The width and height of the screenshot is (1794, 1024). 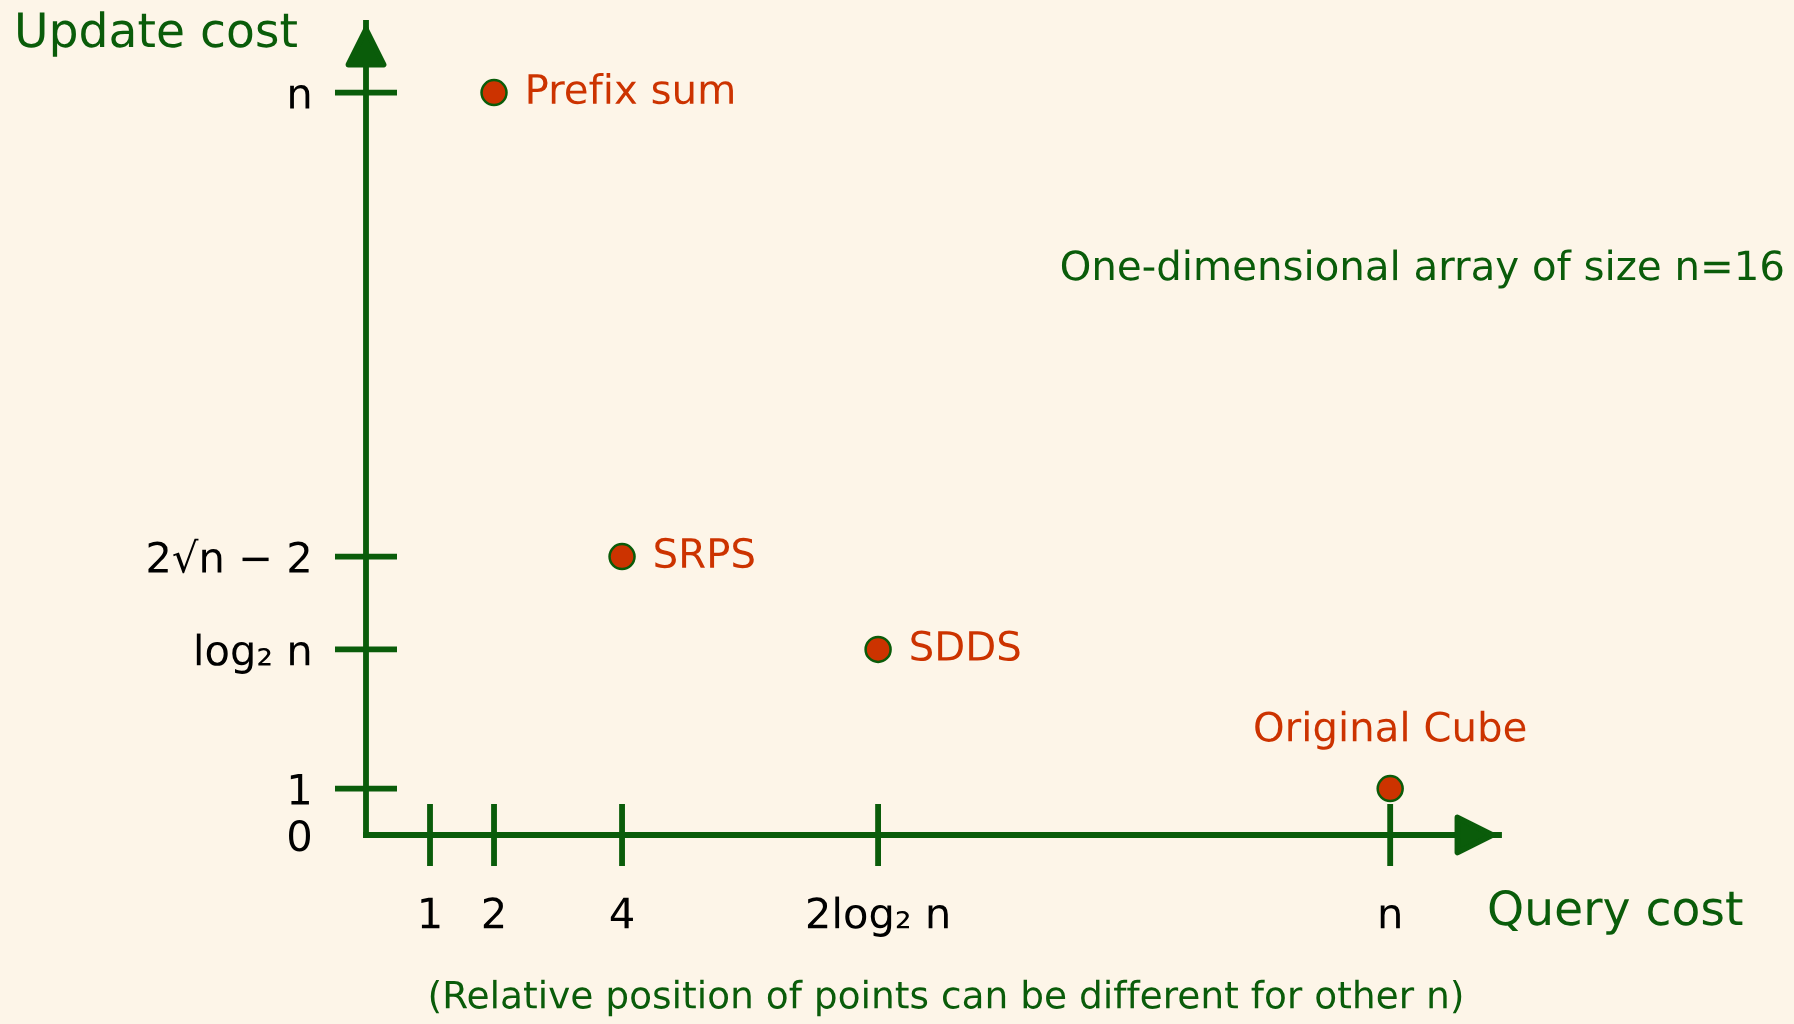 What do you see at coordinates (621, 913) in the screenshot?
I see `x-tick-label: 4` at bounding box center [621, 913].